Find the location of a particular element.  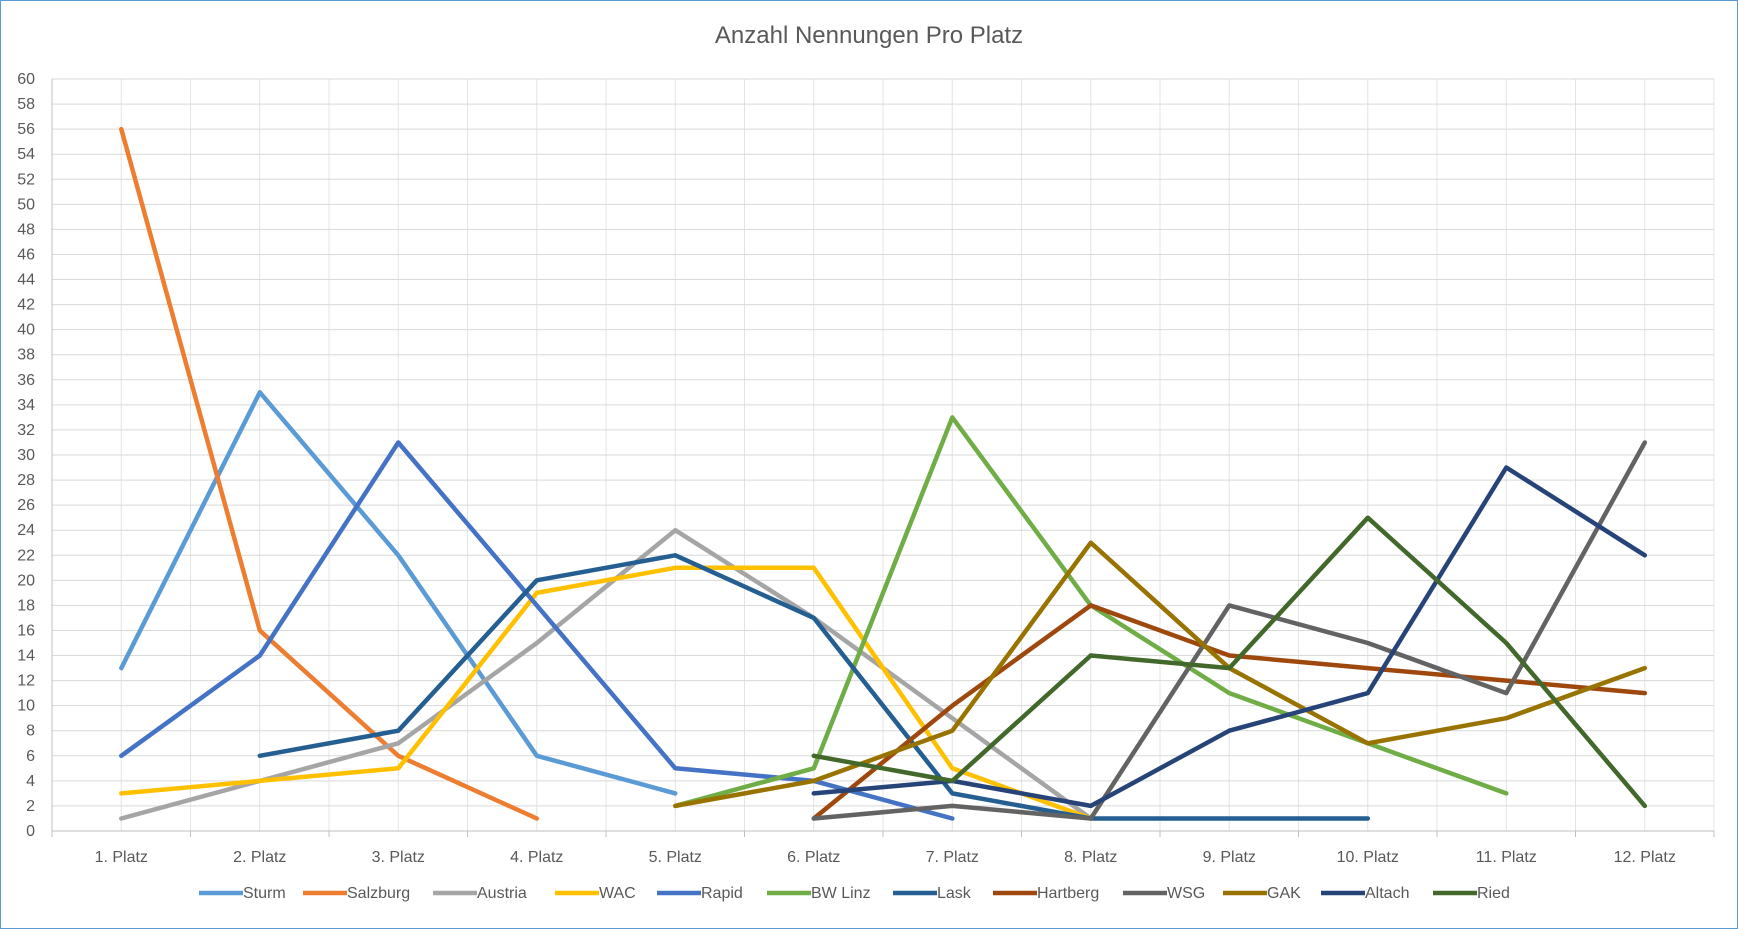

legend-item: BW Linz is located at coordinates (819, 893).